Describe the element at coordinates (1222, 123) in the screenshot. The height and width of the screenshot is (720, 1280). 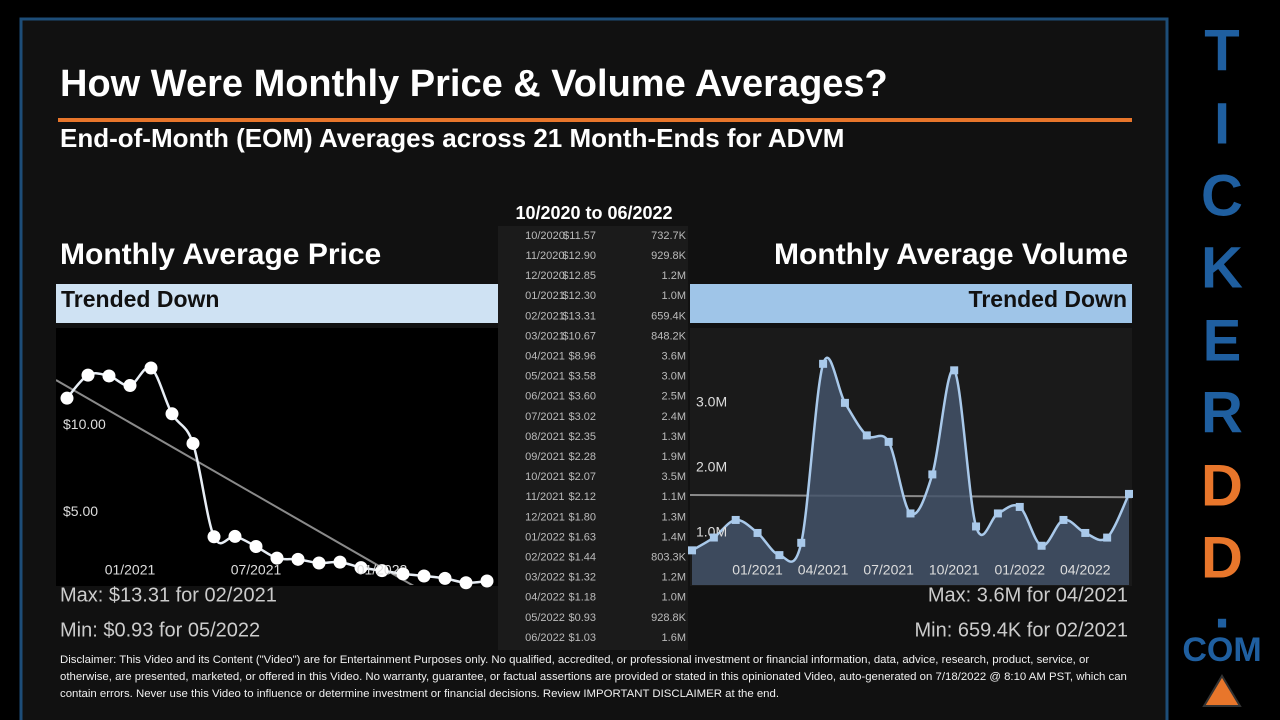
I see `brand-letter: I` at that location.